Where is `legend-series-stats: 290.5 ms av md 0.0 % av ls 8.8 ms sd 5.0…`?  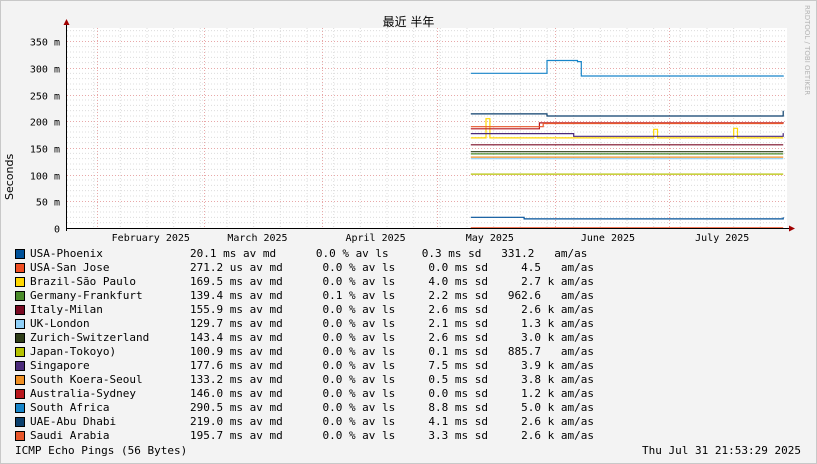 legend-series-stats: 290.5 ms av md 0.0 % av ls 8.8 ms sd 5.0… is located at coordinates (392, 407).